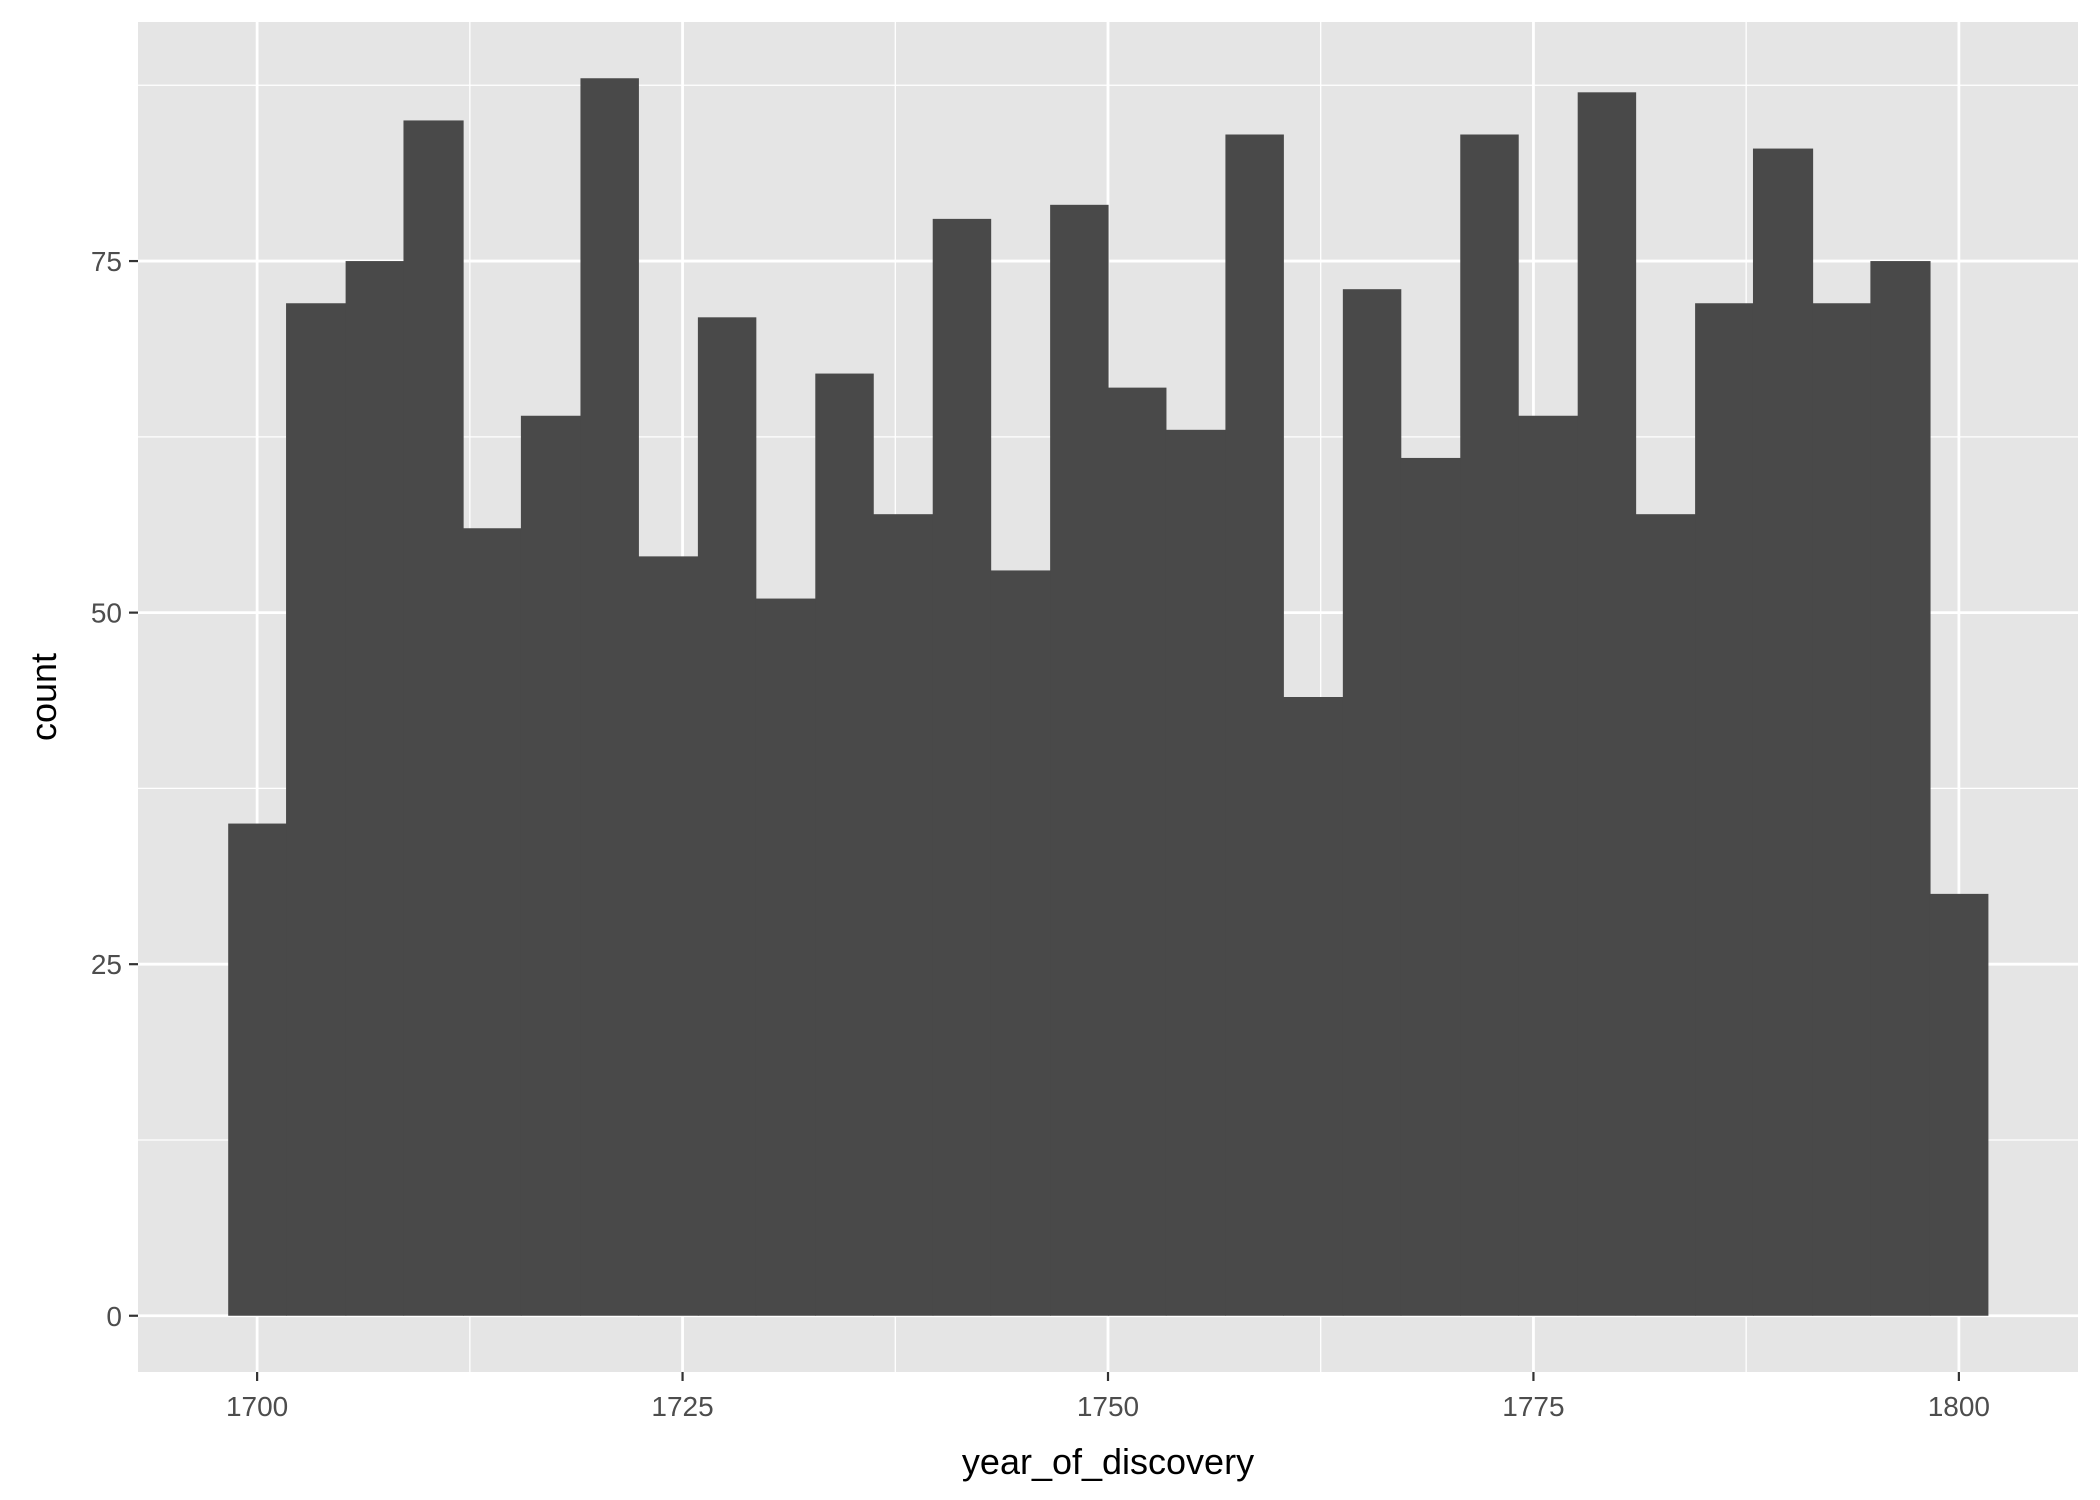 The width and height of the screenshot is (2100, 1500). Describe the element at coordinates (257, 1406) in the screenshot. I see `x-tick-label: 1700` at that location.